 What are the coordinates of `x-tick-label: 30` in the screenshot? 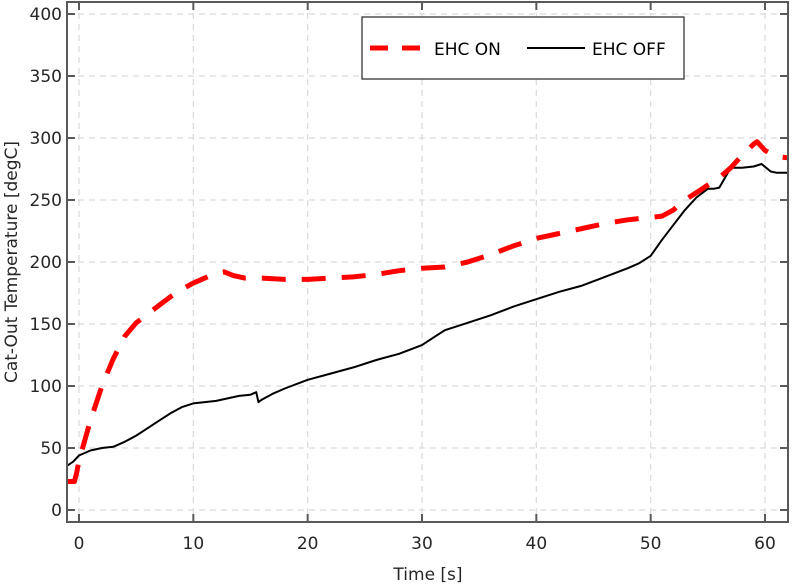 It's located at (422, 544).